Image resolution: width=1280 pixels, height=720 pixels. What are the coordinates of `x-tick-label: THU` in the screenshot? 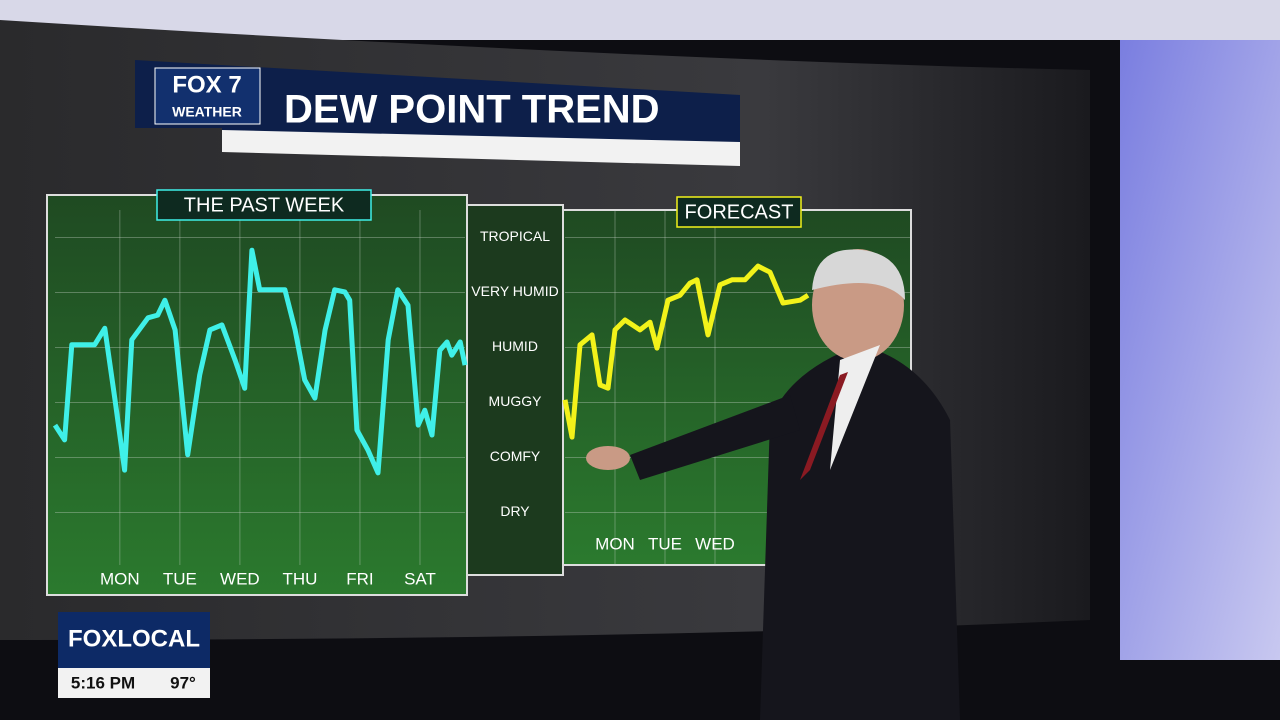 It's located at (299, 578).